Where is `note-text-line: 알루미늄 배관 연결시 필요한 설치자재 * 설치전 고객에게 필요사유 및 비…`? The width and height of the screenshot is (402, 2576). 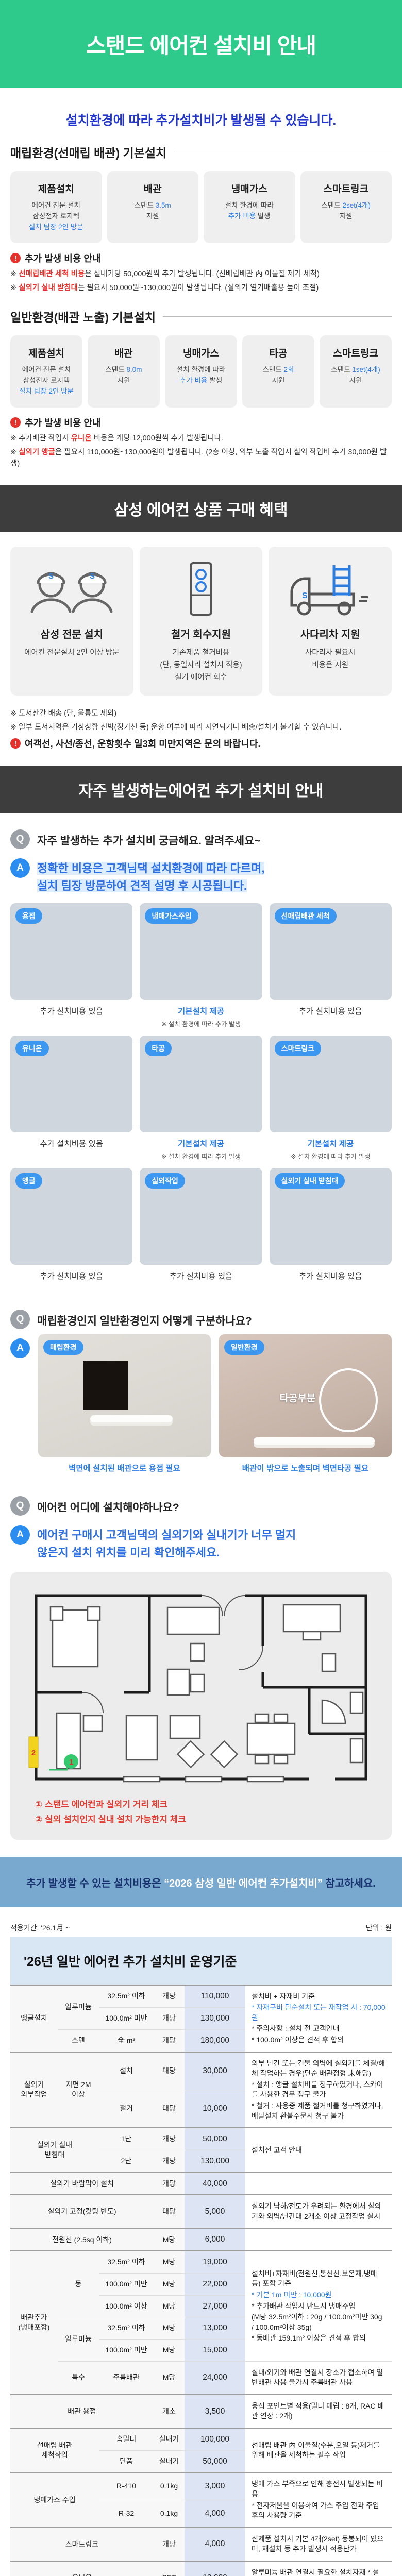
note-text-line: 알루미늄 배관 연결시 필요한 설치자재 * 설치전 고객에게 필요사유 및 비… is located at coordinates (315, 2572).